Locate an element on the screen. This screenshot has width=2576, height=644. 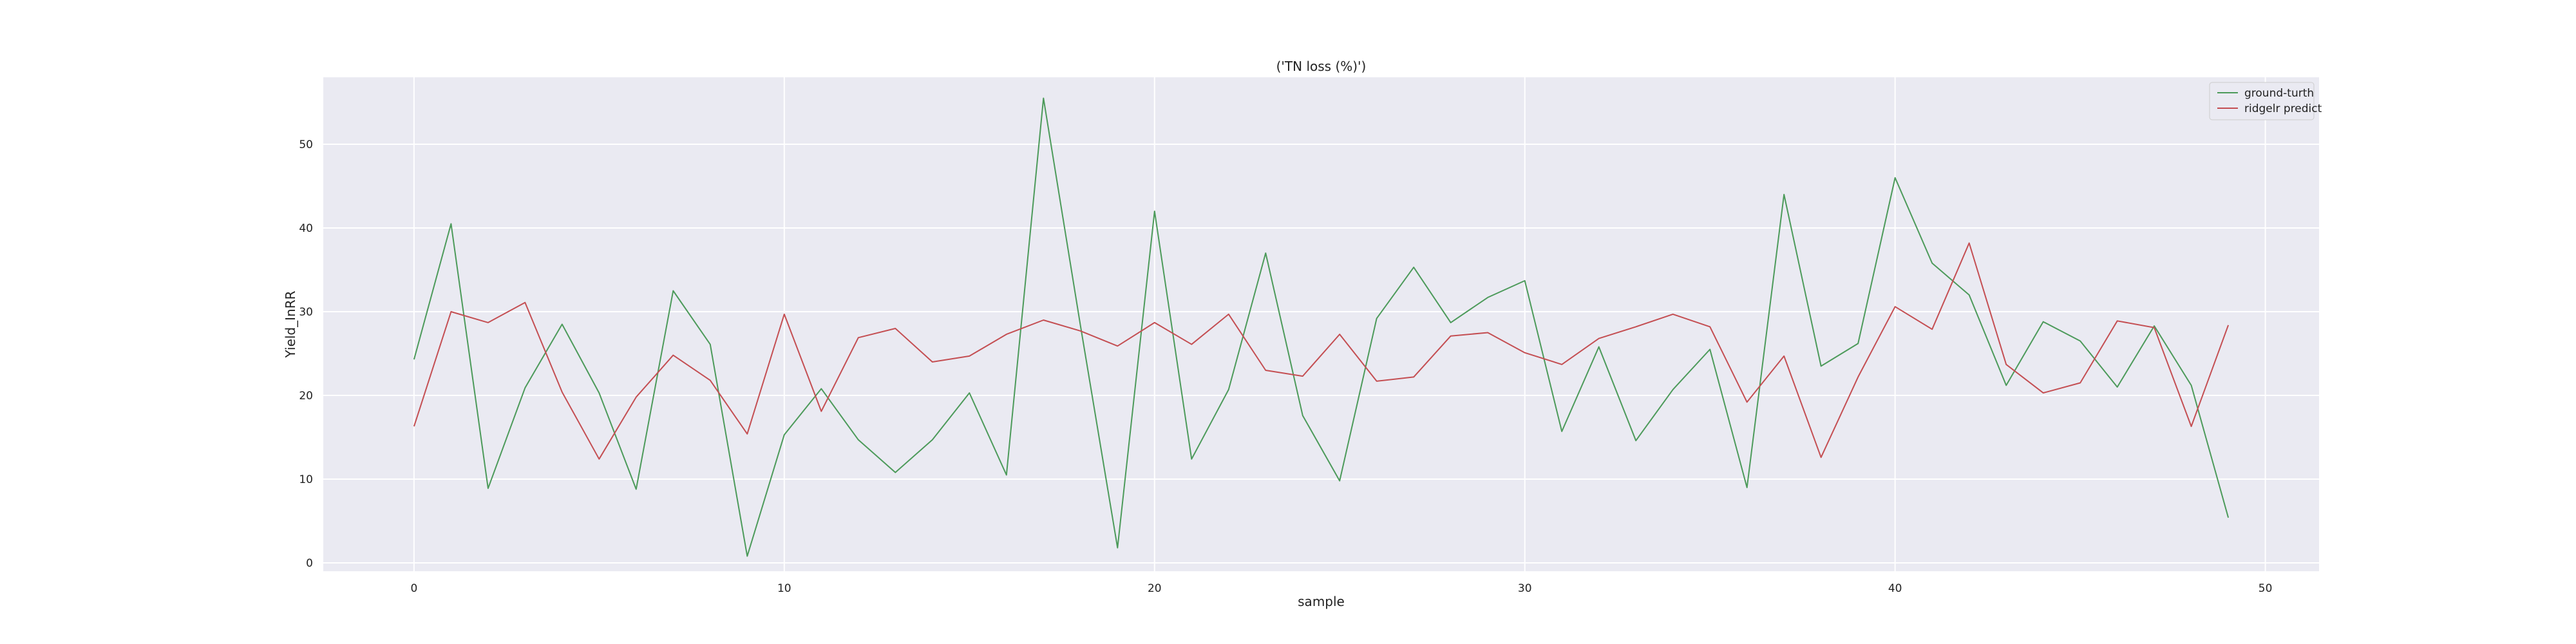
y-tick-label: 10 is located at coordinates (306, 480).